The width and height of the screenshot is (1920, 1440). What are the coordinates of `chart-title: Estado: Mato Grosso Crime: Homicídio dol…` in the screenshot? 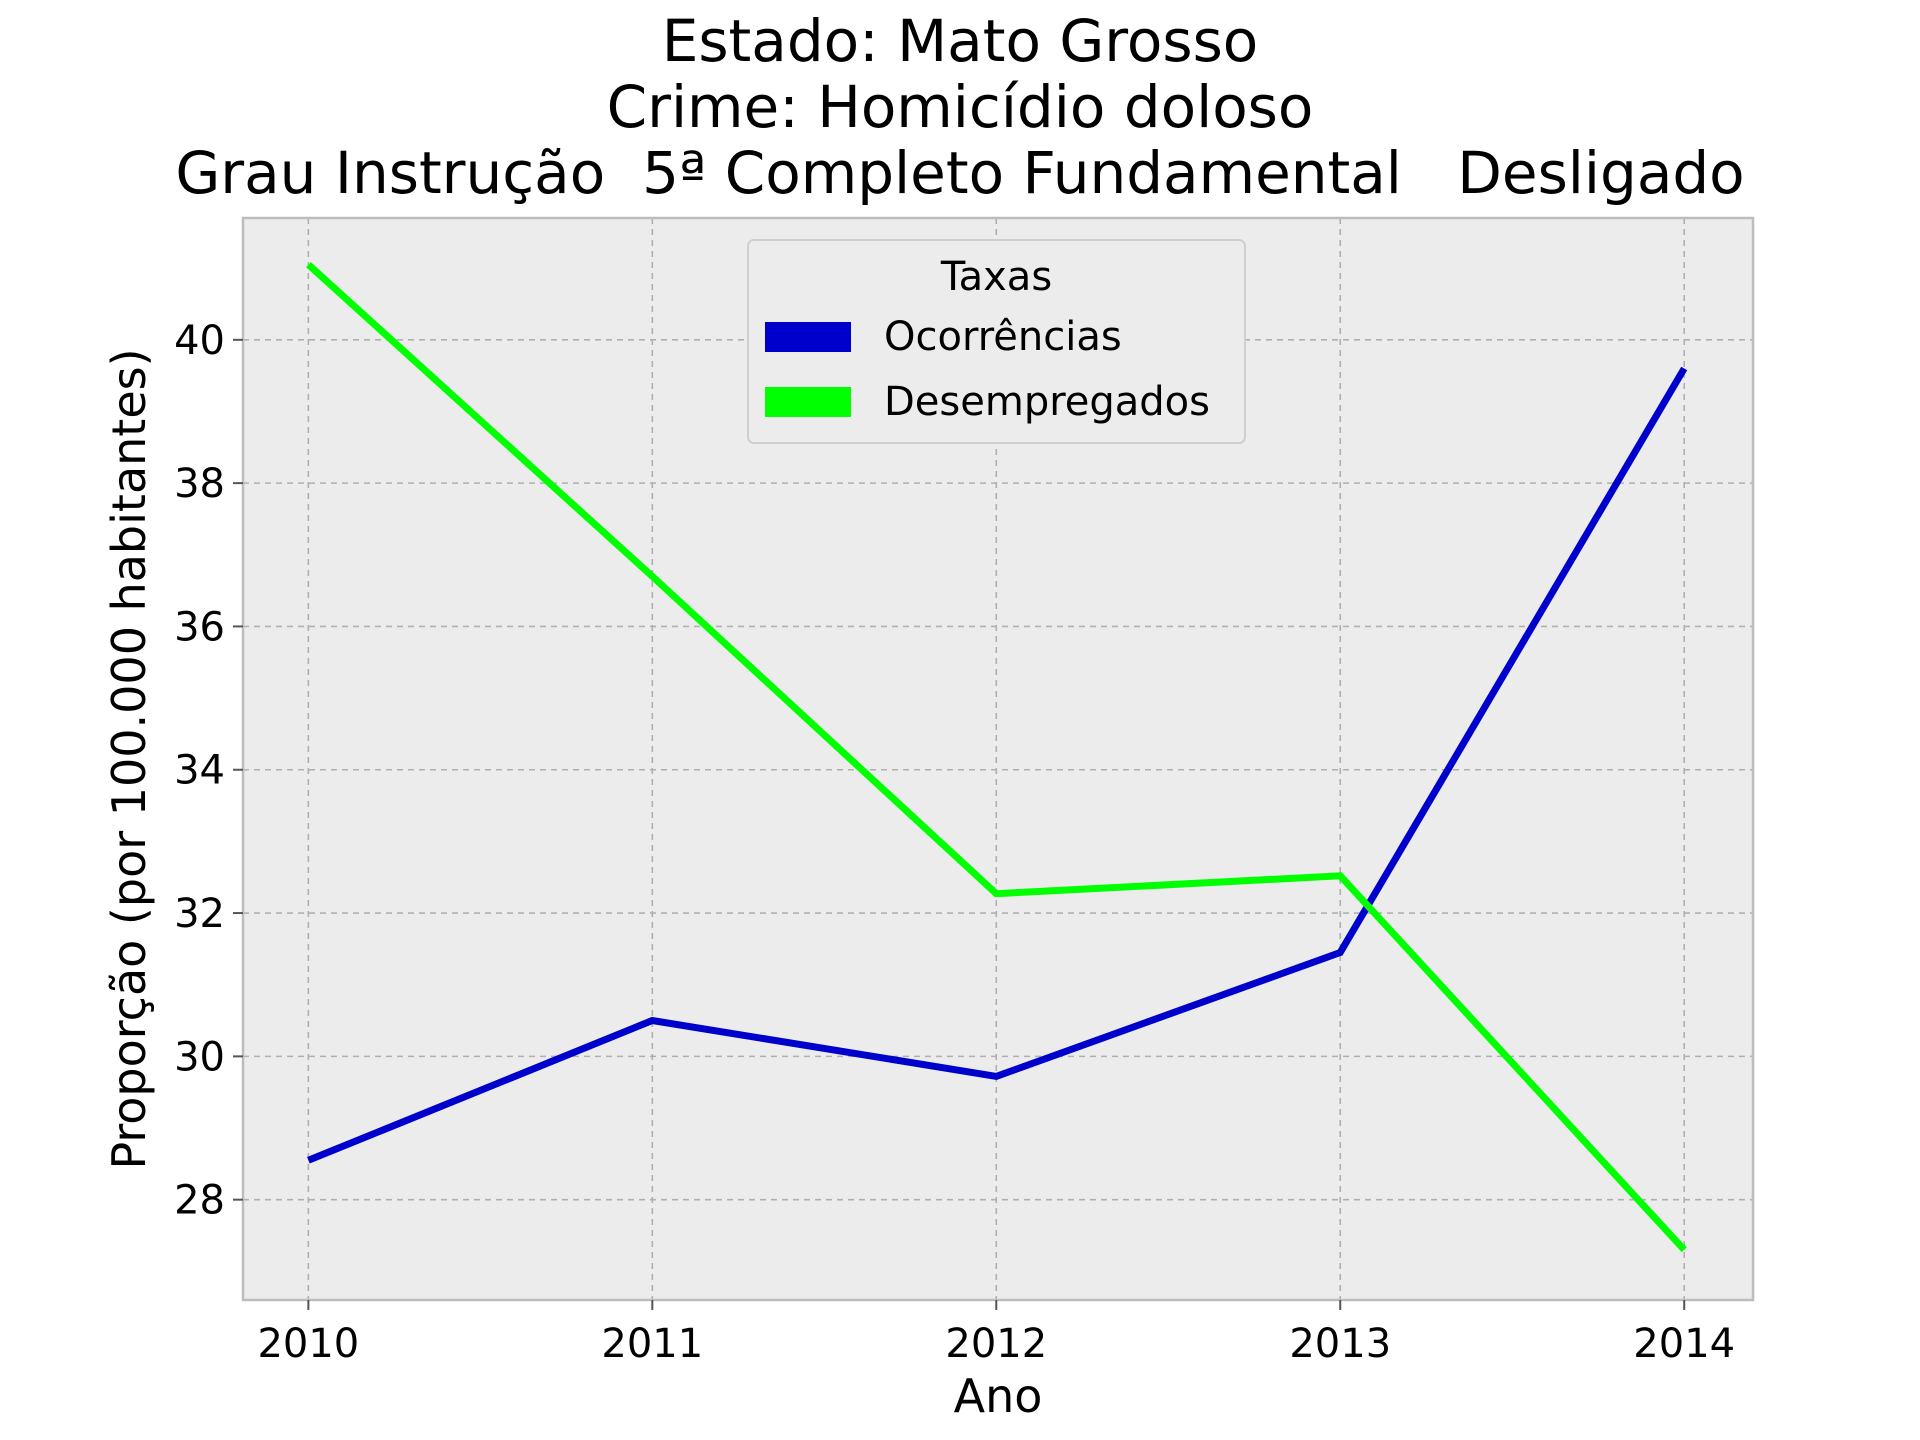 It's located at (960, 105).